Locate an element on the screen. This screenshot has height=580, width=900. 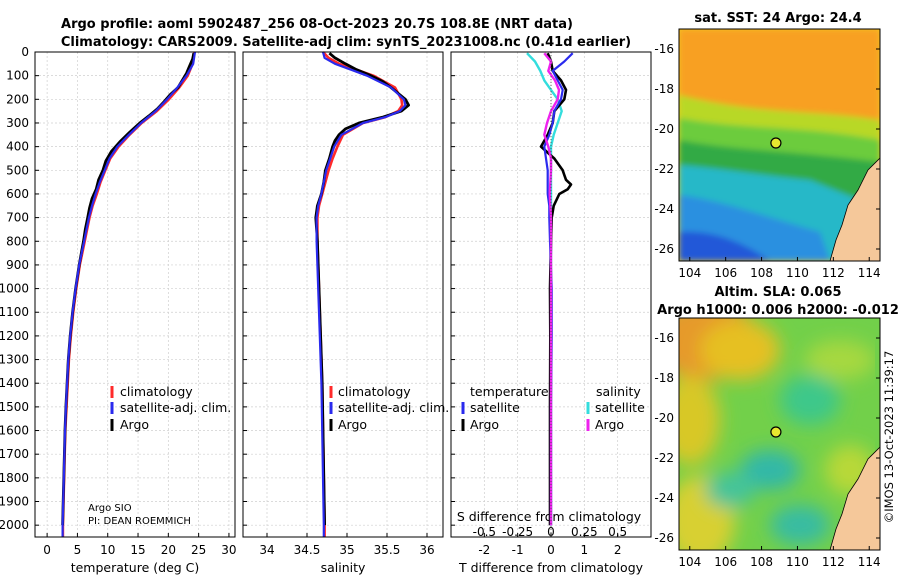
x-tick-label: 1 is located at coordinates (585, 550).